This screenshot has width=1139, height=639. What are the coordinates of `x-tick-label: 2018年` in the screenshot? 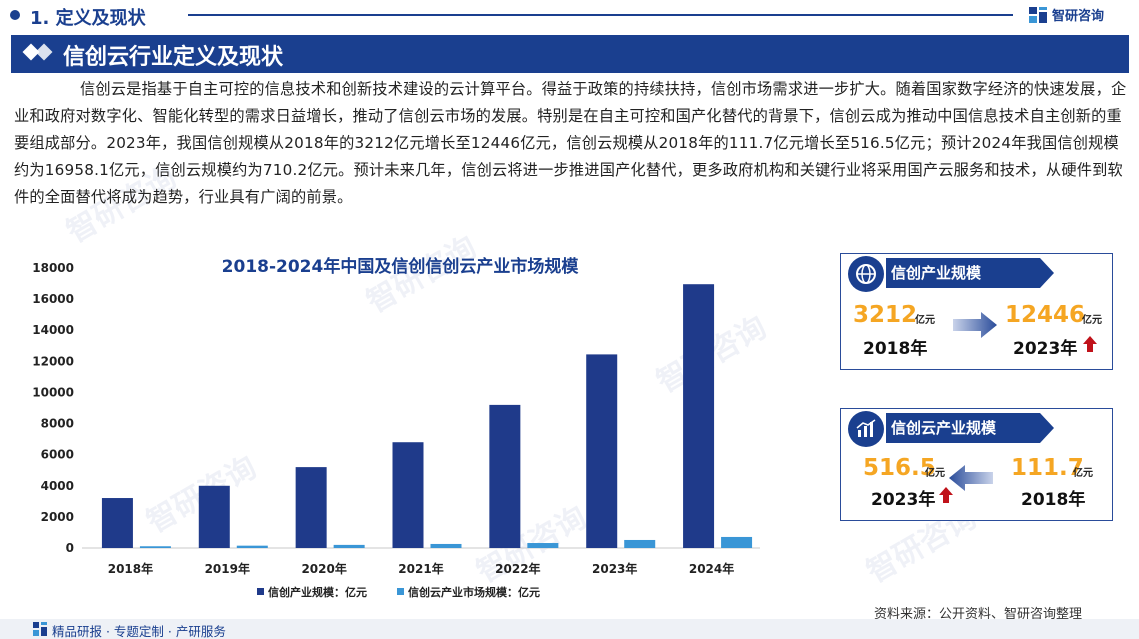 It's located at (130, 568).